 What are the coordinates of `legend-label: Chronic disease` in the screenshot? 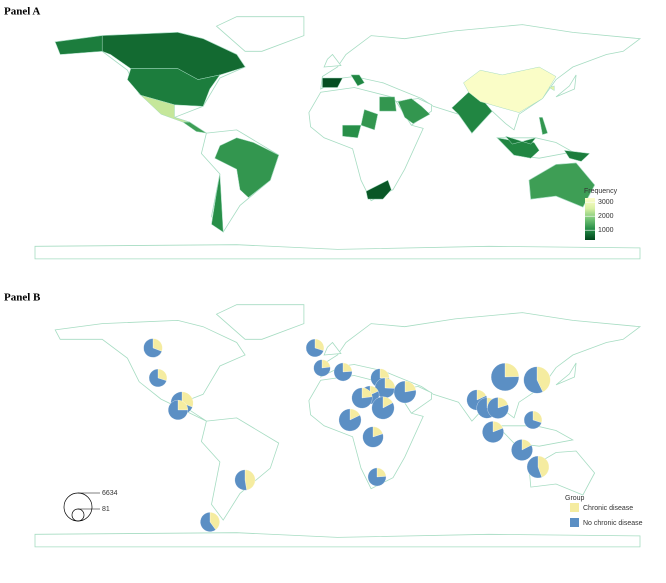 It's located at (608, 508).